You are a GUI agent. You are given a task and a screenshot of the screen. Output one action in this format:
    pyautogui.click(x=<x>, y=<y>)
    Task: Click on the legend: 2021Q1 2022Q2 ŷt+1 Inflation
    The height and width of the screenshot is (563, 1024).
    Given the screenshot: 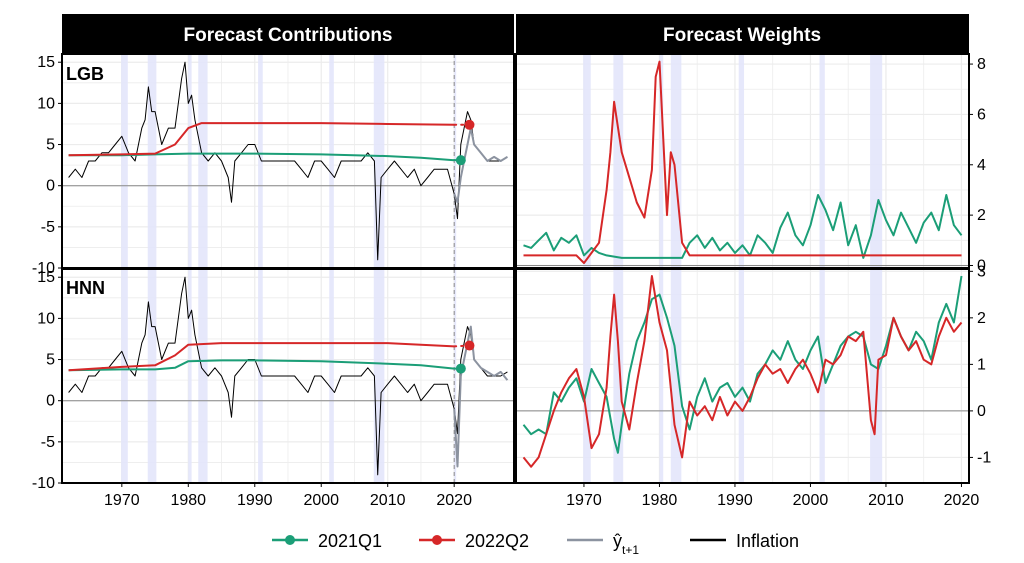 What is the action you would take?
    pyautogui.click(x=535, y=544)
    